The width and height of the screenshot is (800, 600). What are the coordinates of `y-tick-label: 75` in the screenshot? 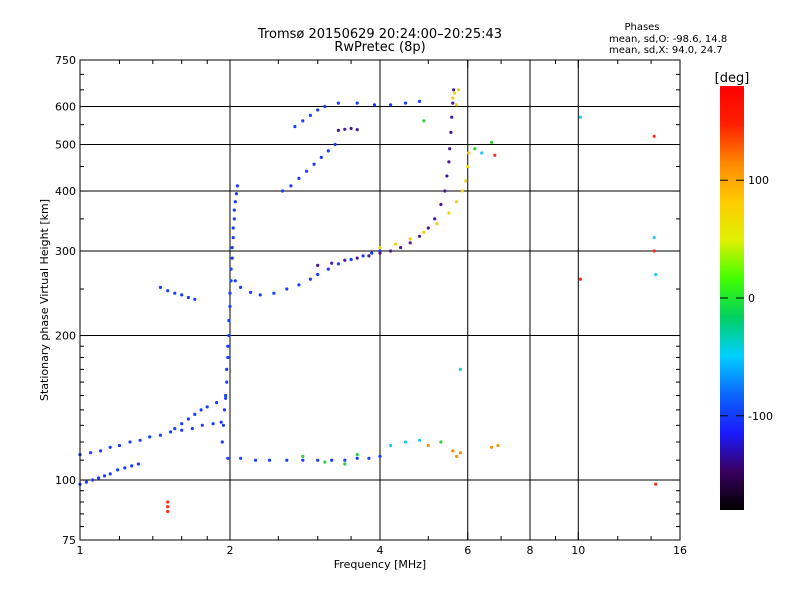 It's located at (69, 540).